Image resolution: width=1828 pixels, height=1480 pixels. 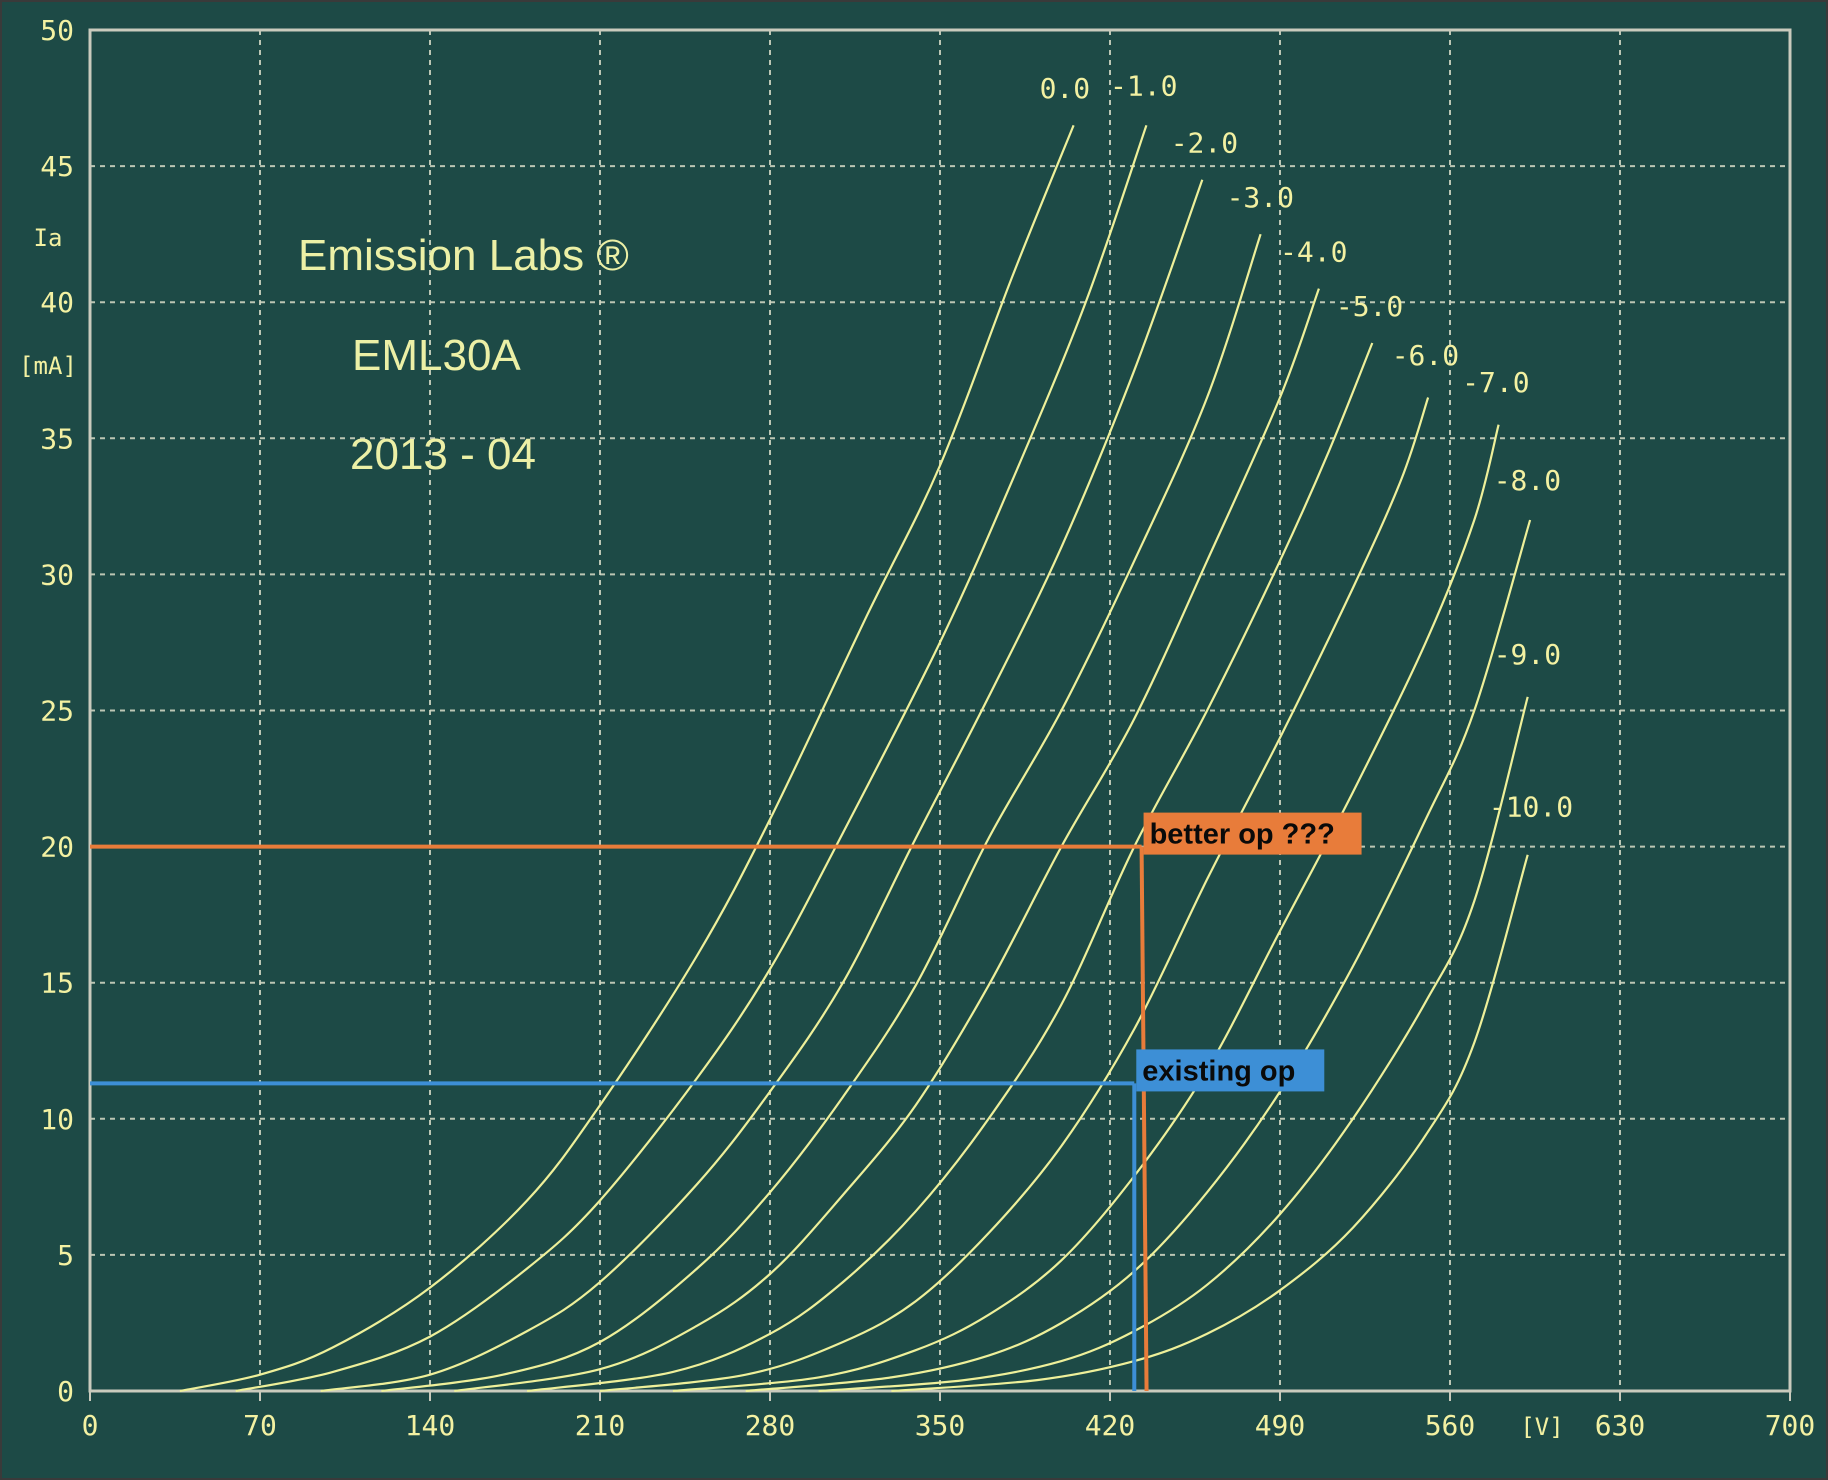 What do you see at coordinates (57, 302) in the screenshot?
I see `y-tick-label: 40` at bounding box center [57, 302].